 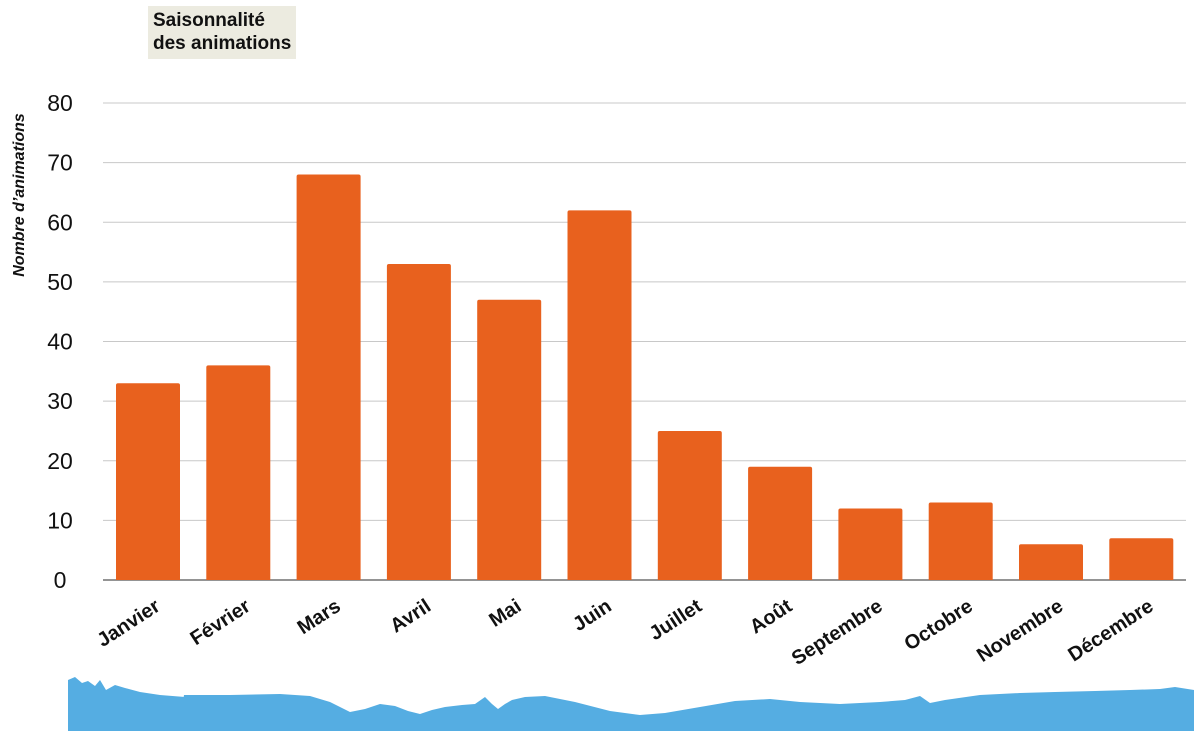 What do you see at coordinates (238, 472) in the screenshot?
I see `bar-février` at bounding box center [238, 472].